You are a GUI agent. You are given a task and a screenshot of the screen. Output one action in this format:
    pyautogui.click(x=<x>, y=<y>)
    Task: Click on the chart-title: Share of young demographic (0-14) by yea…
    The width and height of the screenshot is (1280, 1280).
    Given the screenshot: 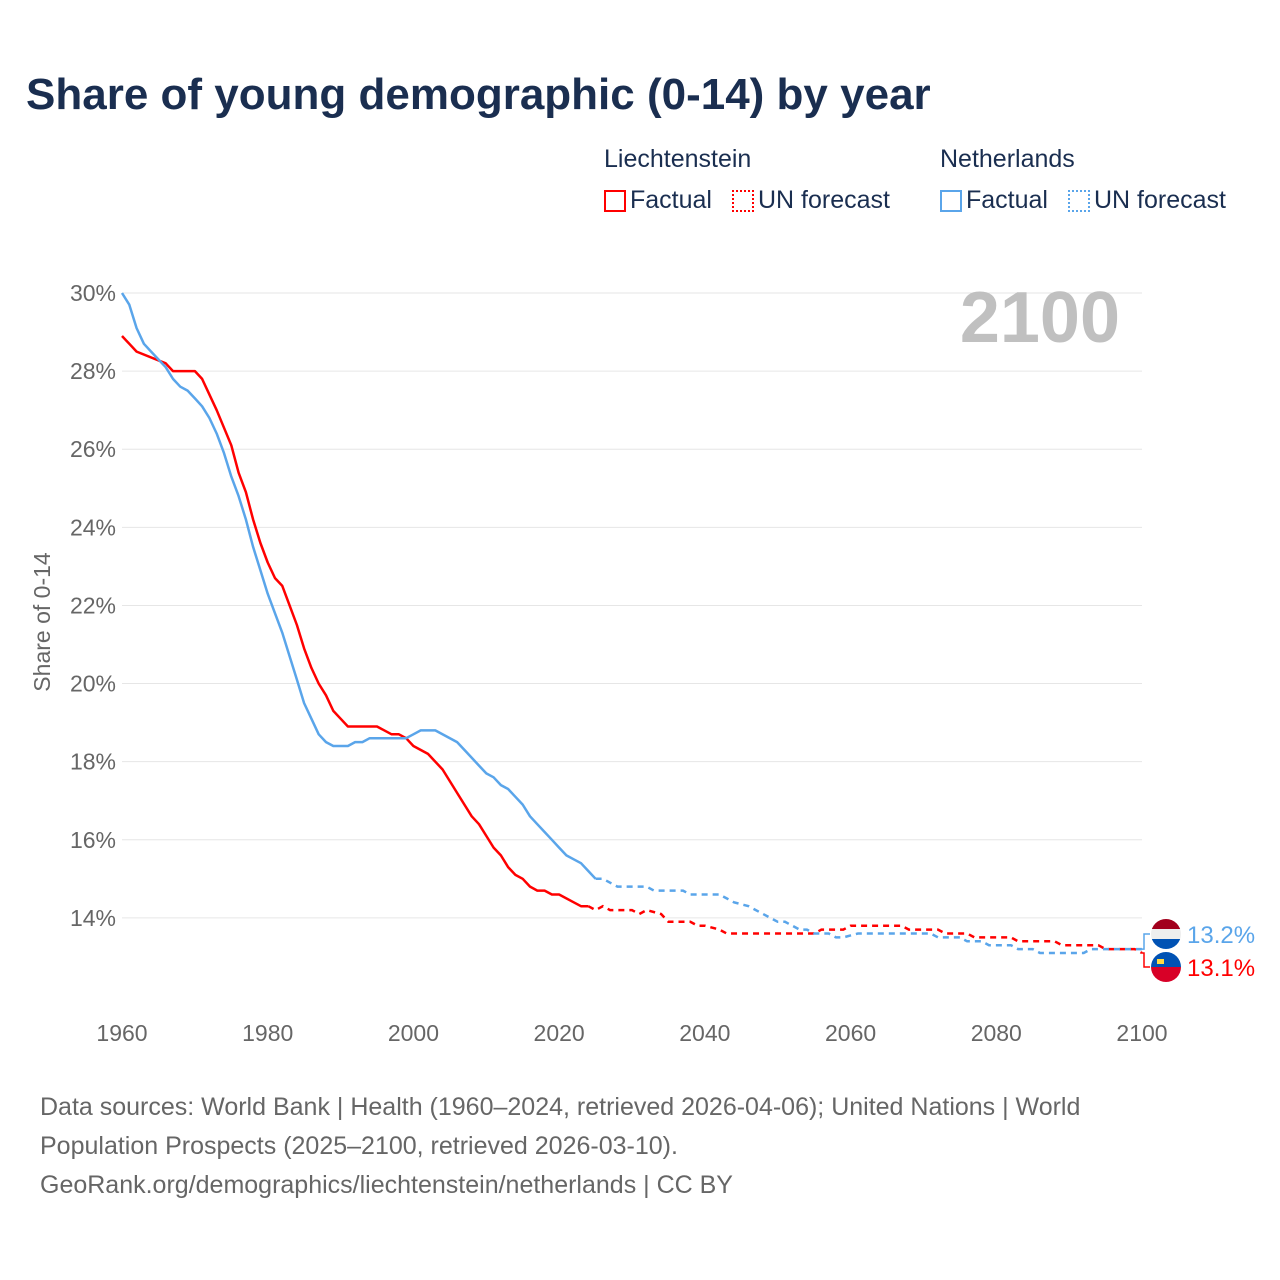 What is the action you would take?
    pyautogui.click(x=478, y=94)
    